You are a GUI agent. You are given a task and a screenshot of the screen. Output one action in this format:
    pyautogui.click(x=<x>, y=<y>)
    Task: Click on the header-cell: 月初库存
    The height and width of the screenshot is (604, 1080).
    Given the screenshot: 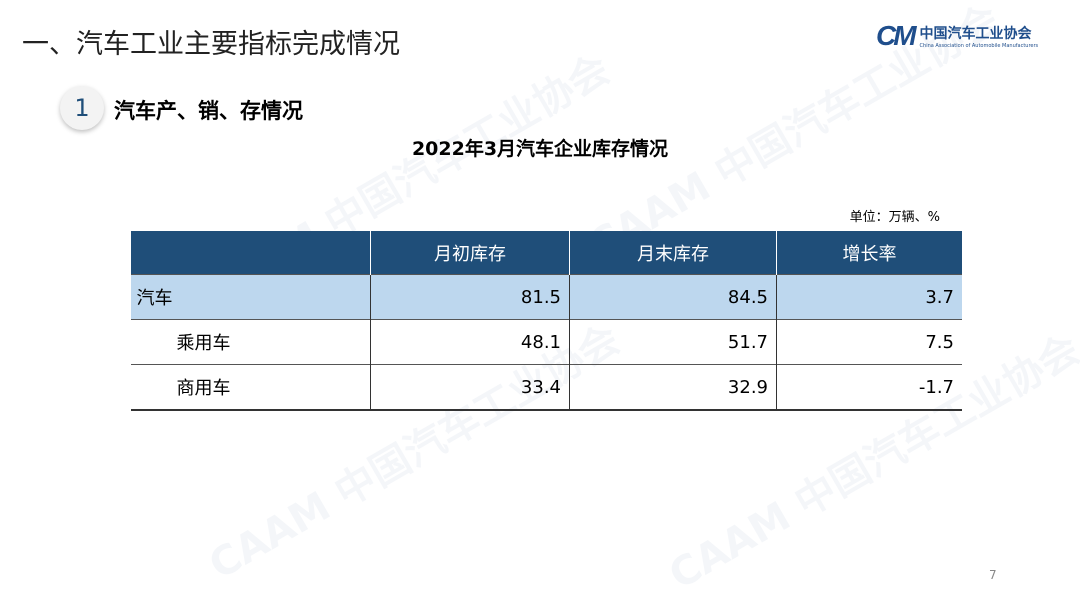 What is the action you would take?
    pyautogui.click(x=470, y=253)
    